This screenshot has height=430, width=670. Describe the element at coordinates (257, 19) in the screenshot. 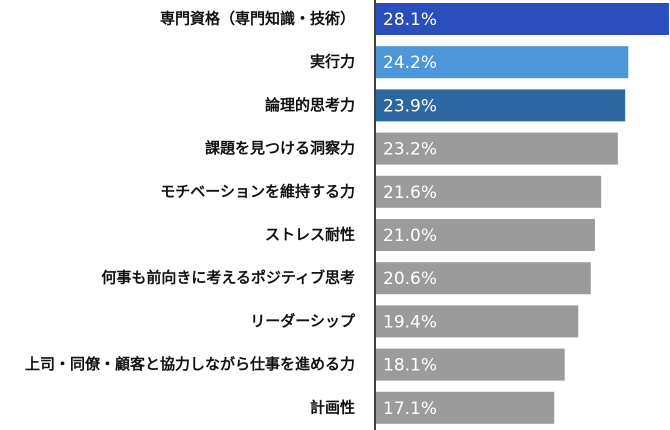

I see `category-label: 専門資格（専門知識・技術）` at that location.